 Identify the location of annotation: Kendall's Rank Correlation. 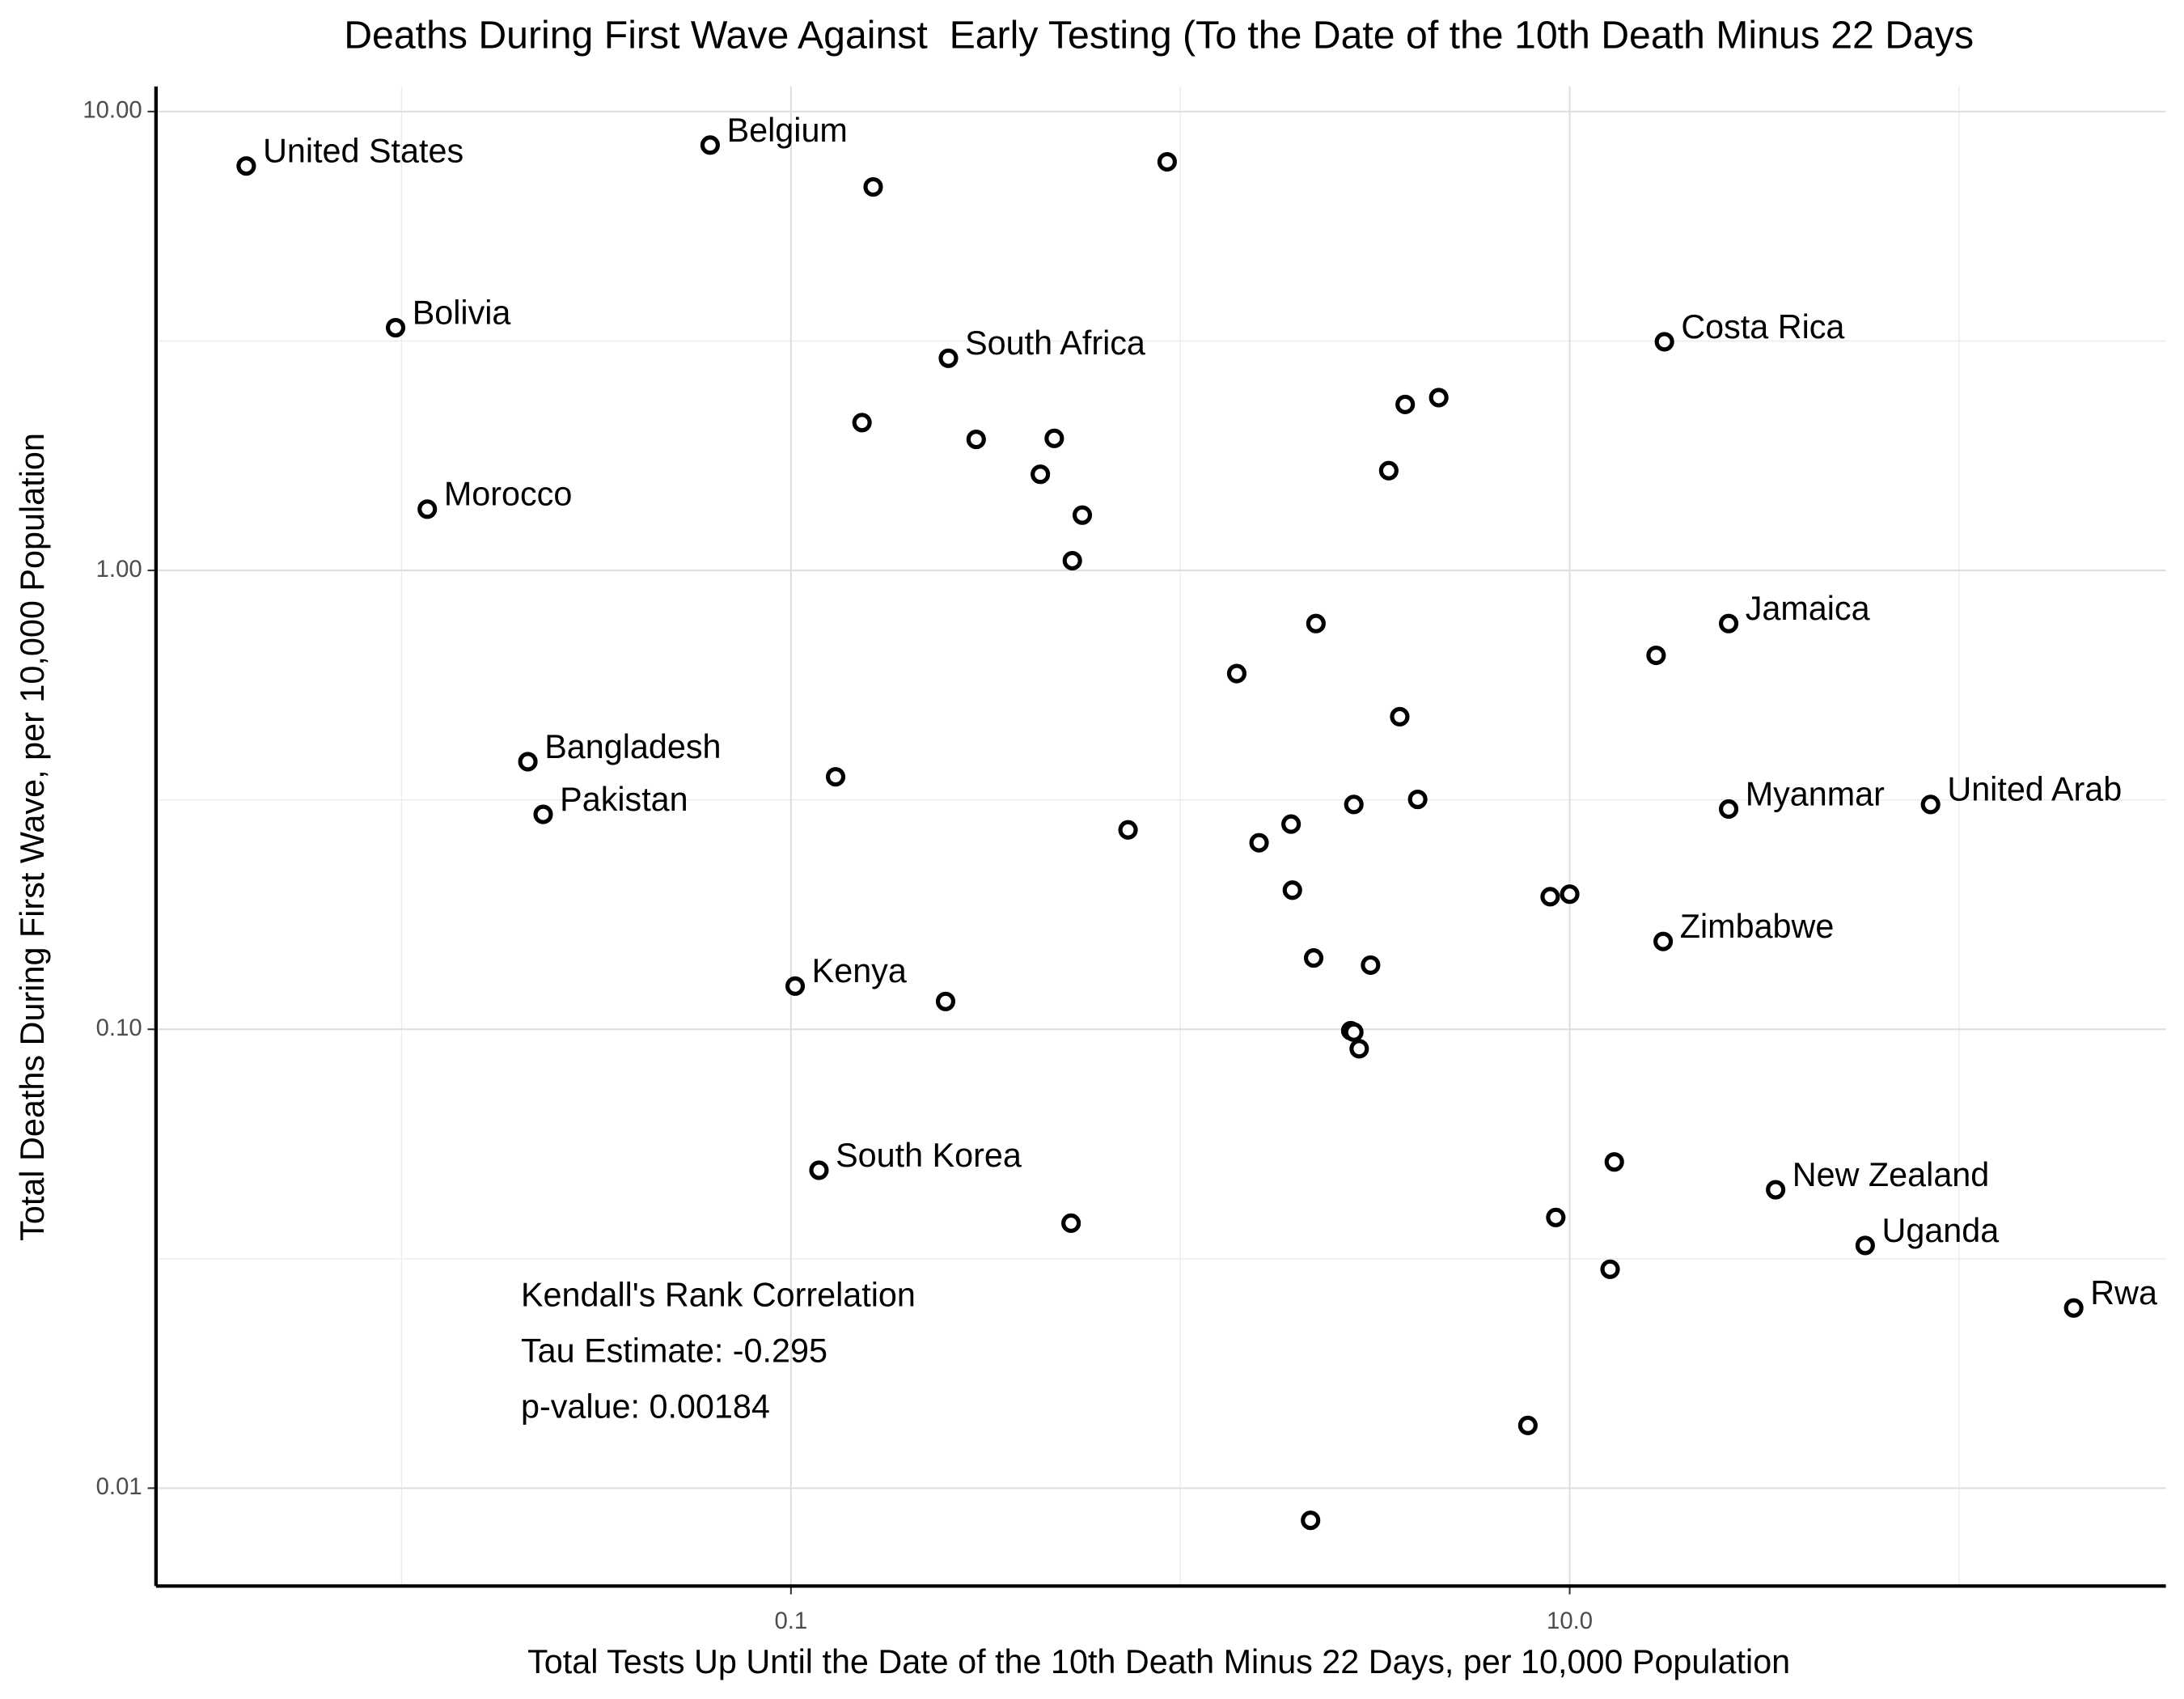
(718, 1294).